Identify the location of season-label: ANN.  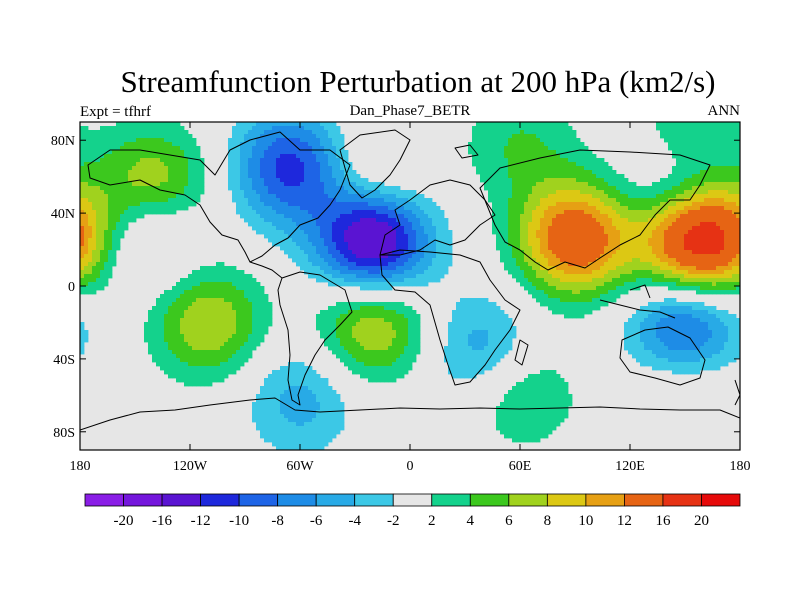
(724, 111).